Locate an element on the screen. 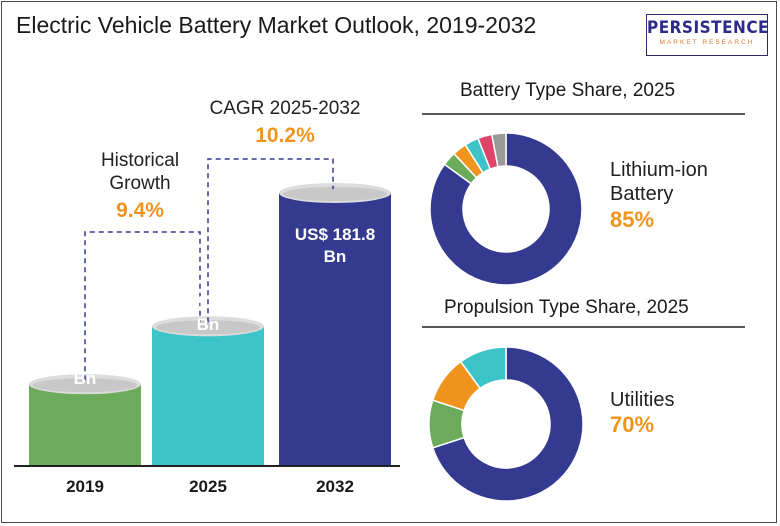 This screenshot has width=780, height=526. x-tick-label-2019: 2019 is located at coordinates (85, 486).